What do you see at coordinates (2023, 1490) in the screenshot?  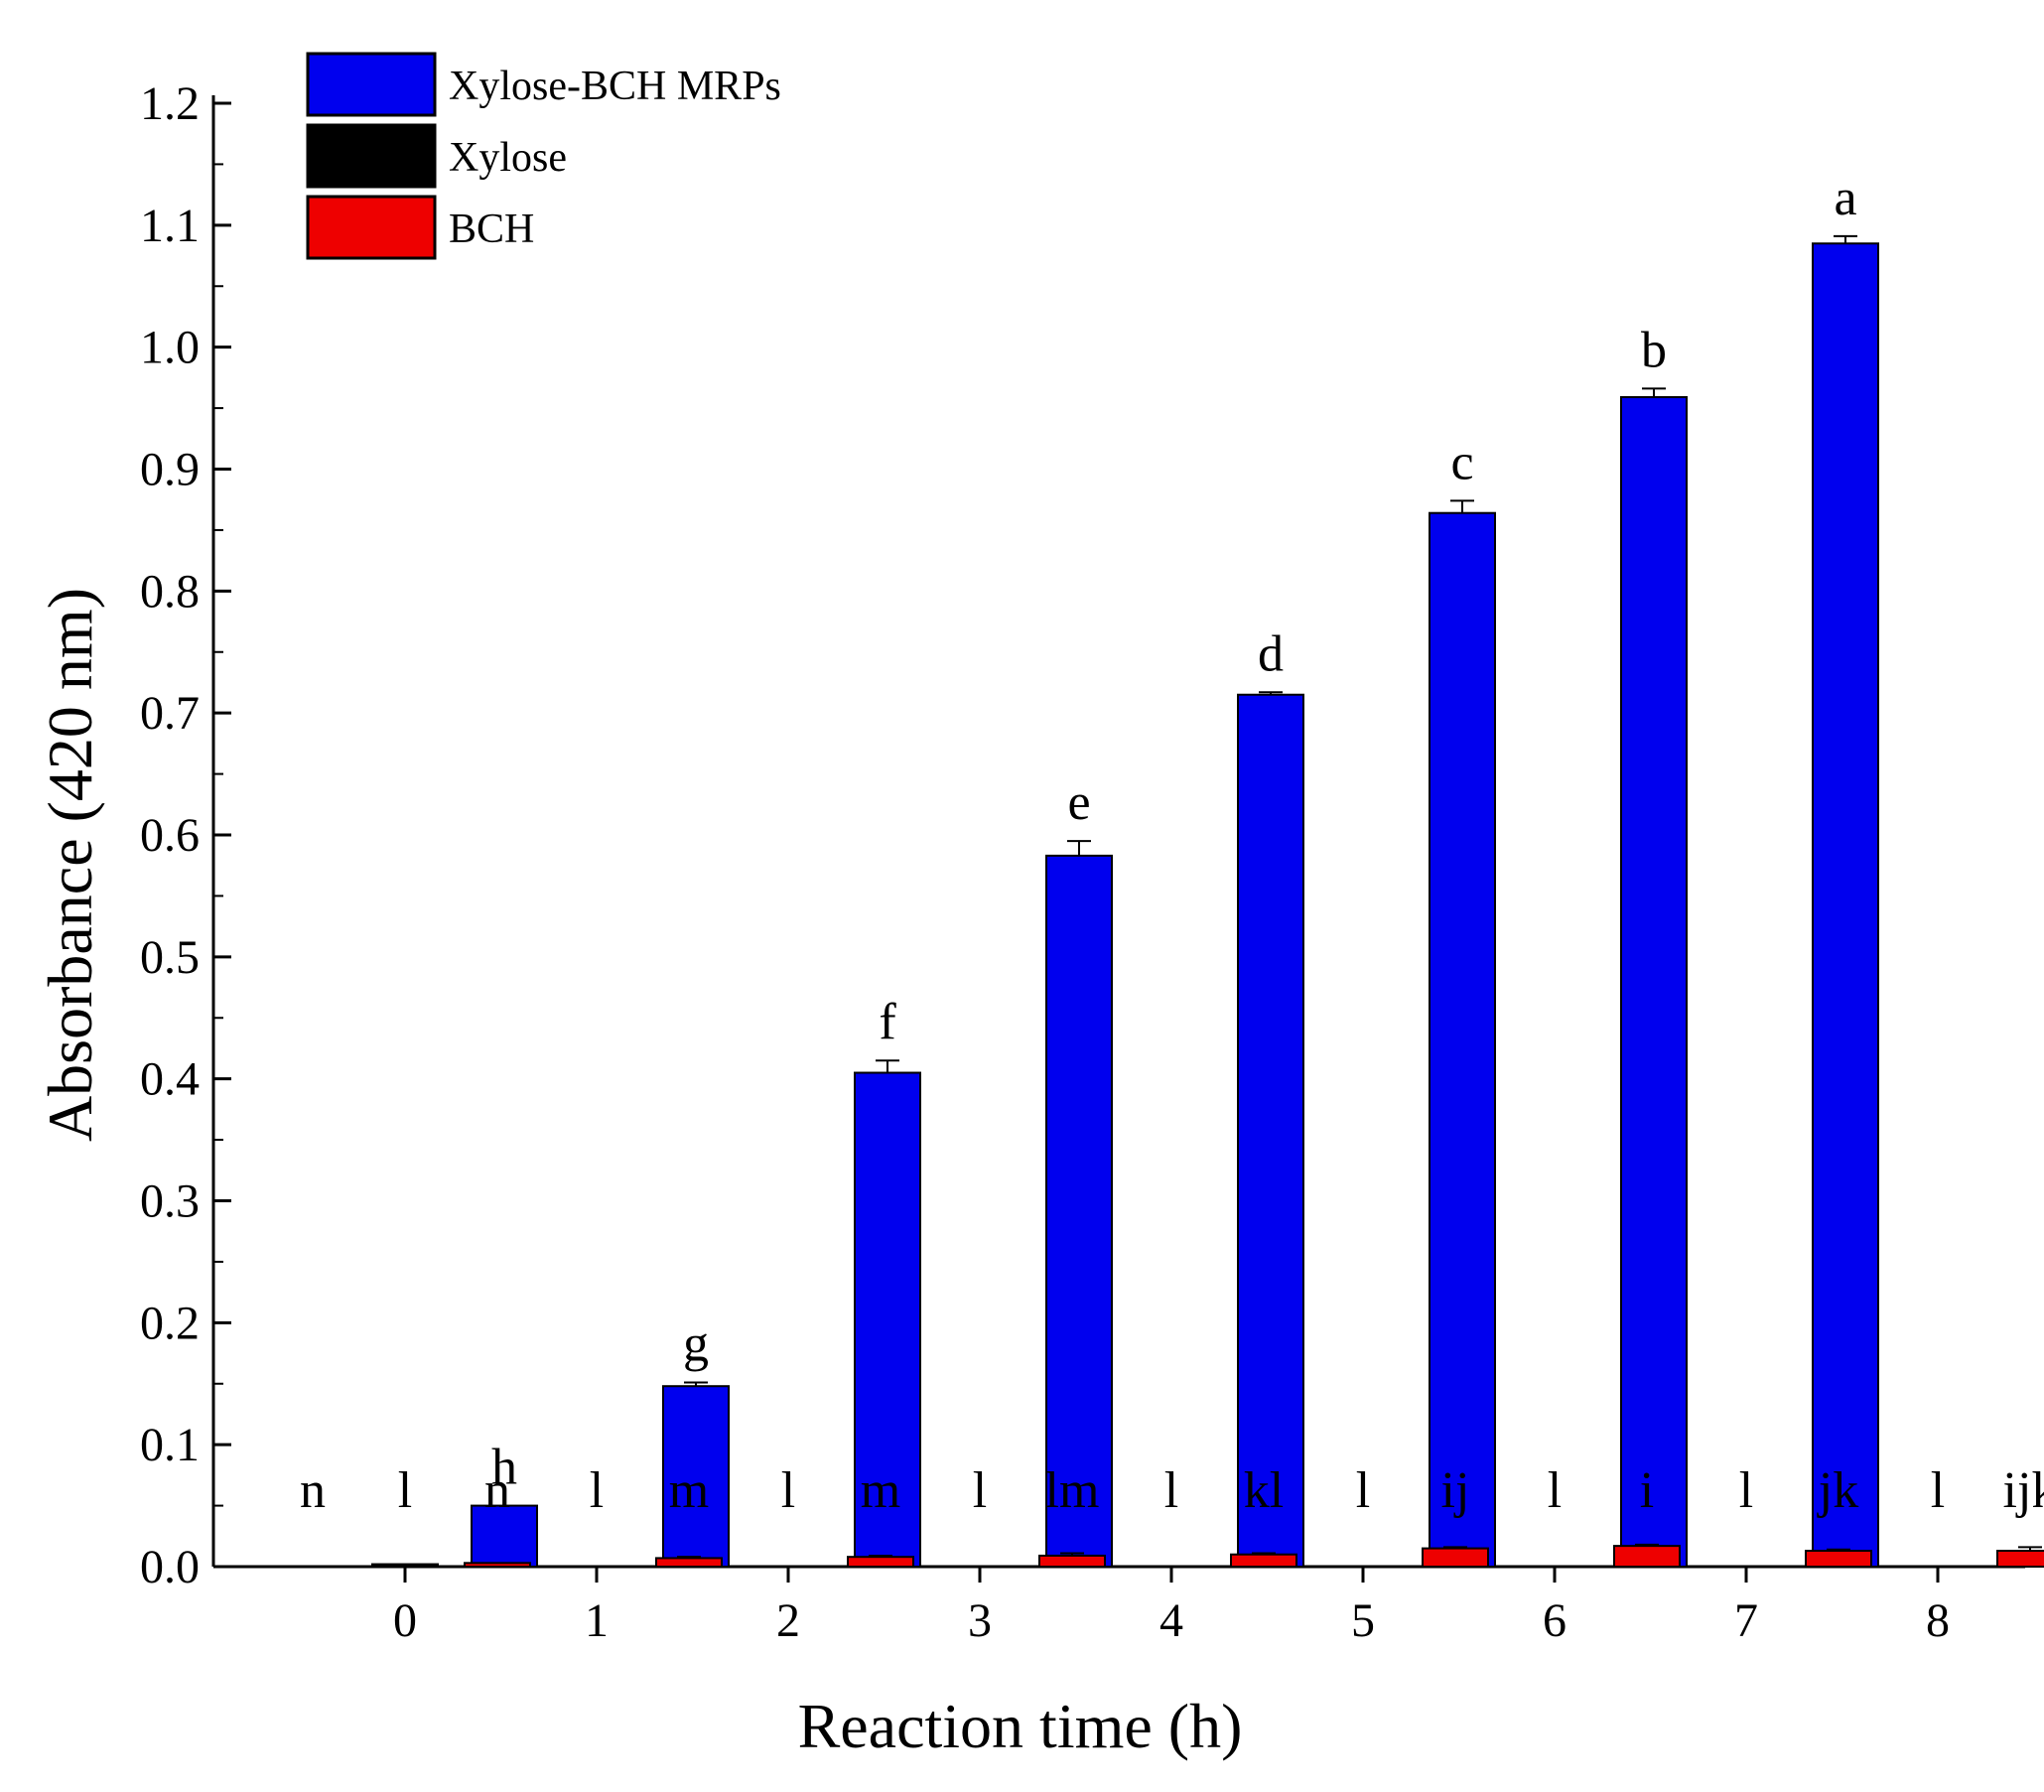 I see `significance-label: ijk` at bounding box center [2023, 1490].